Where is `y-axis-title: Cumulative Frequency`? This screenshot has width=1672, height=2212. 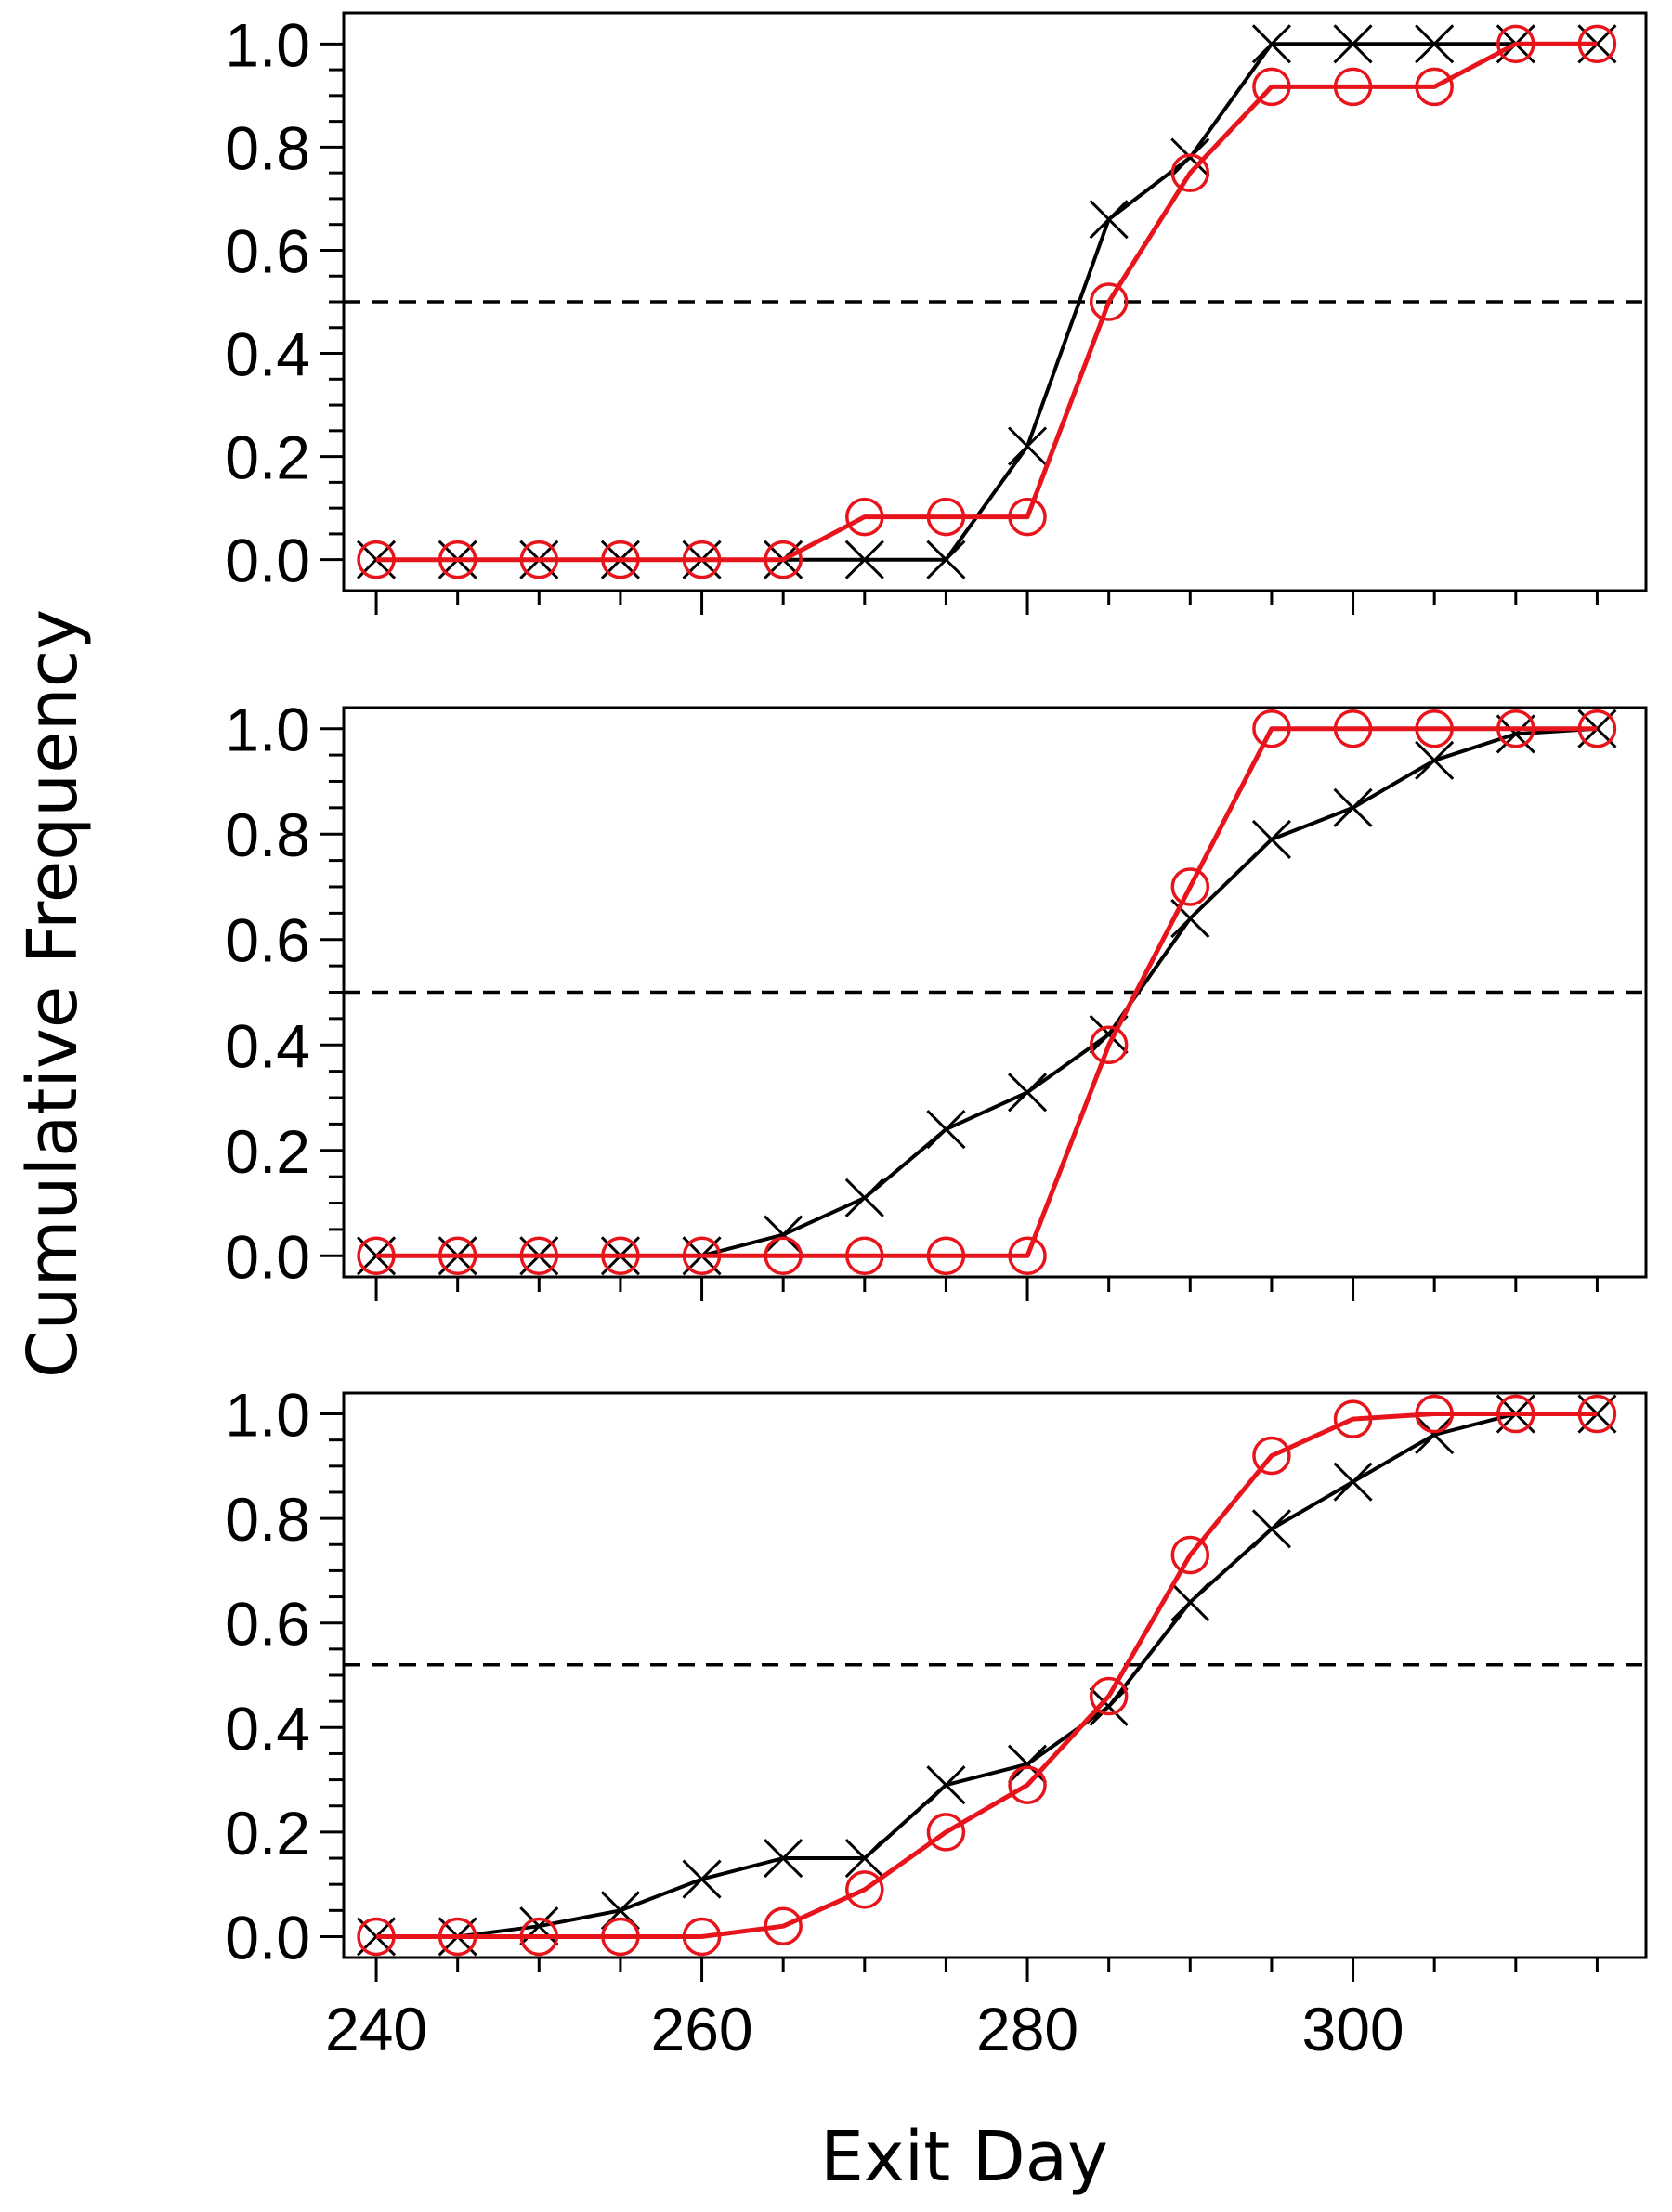
y-axis-title: Cumulative Frequency is located at coordinates (53, 993).